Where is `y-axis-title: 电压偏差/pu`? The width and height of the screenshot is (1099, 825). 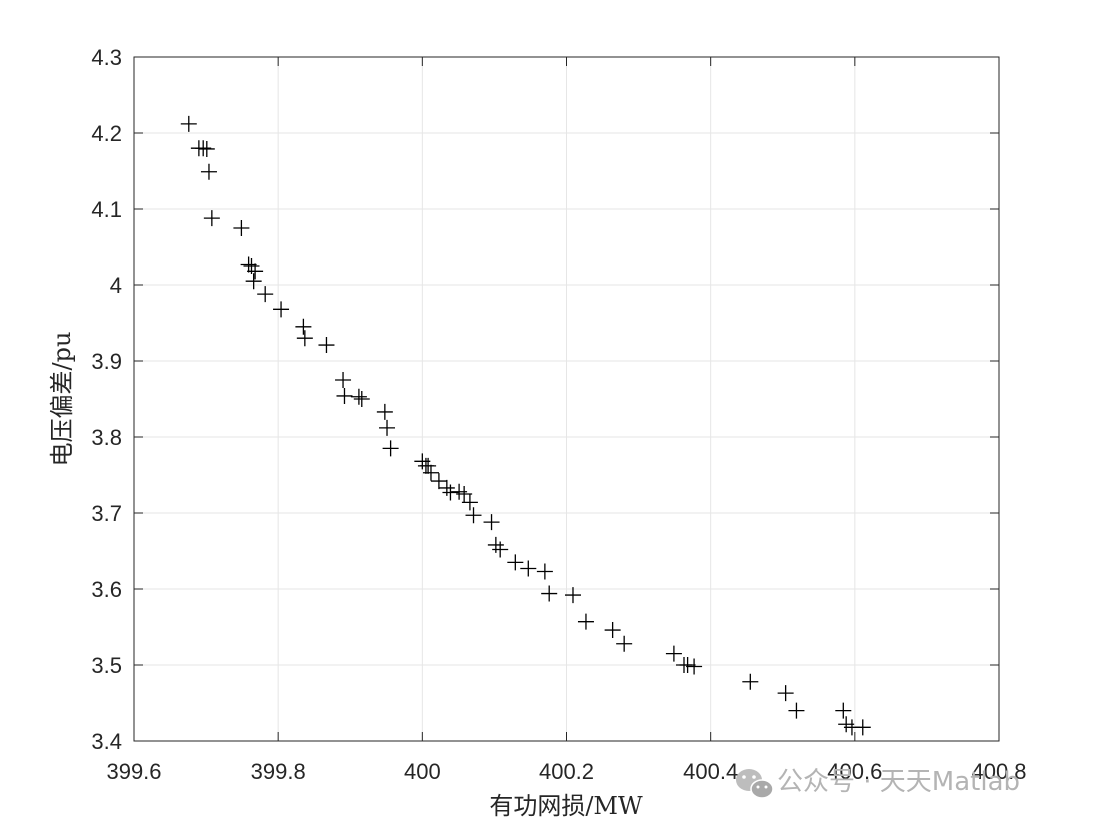
y-axis-title: 电压偏差/pu is located at coordinates (62, 399).